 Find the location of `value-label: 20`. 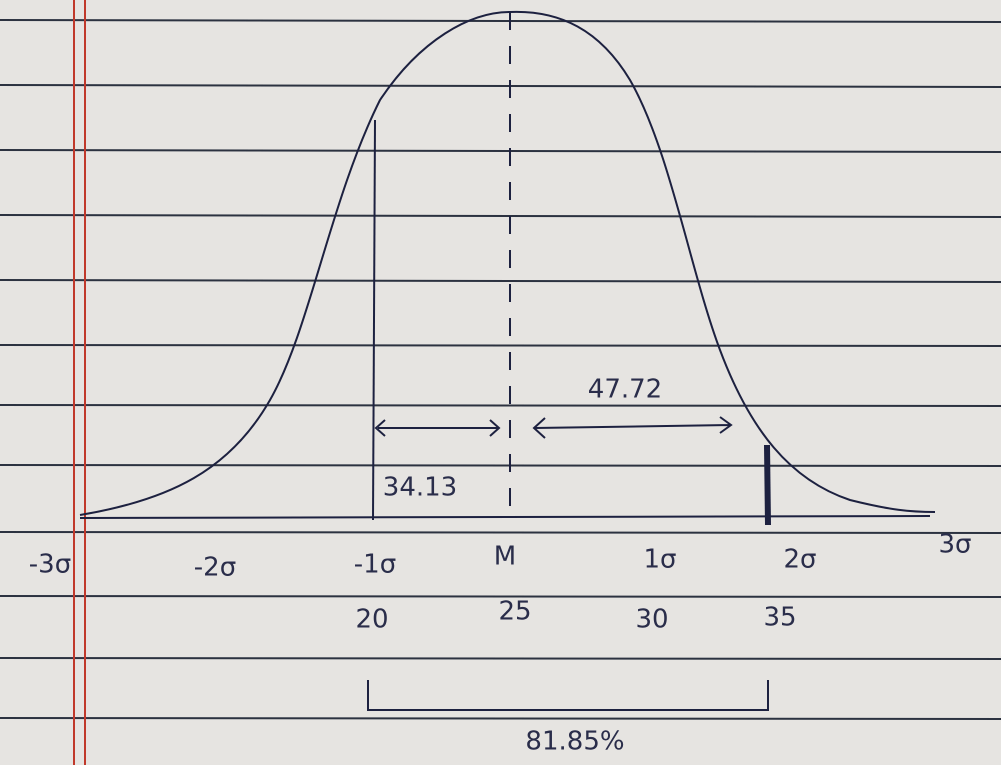

value-label: 20 is located at coordinates (371, 620).